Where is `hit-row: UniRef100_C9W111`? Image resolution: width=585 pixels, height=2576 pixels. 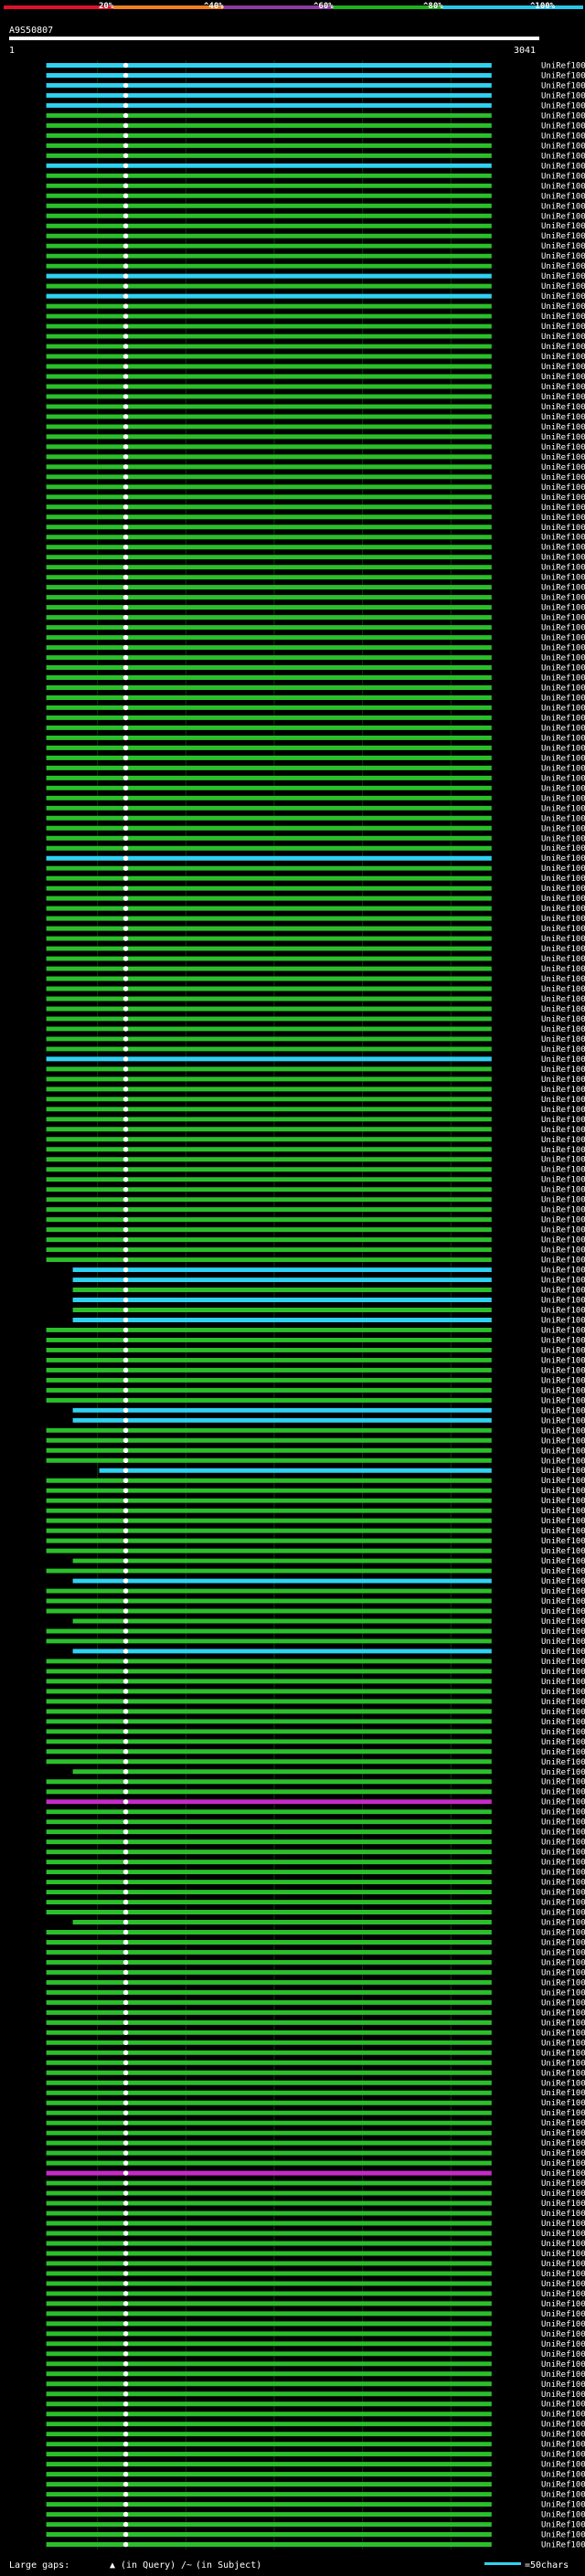
hit-row: UniRef100_C9W111 is located at coordinates (328, 1421).